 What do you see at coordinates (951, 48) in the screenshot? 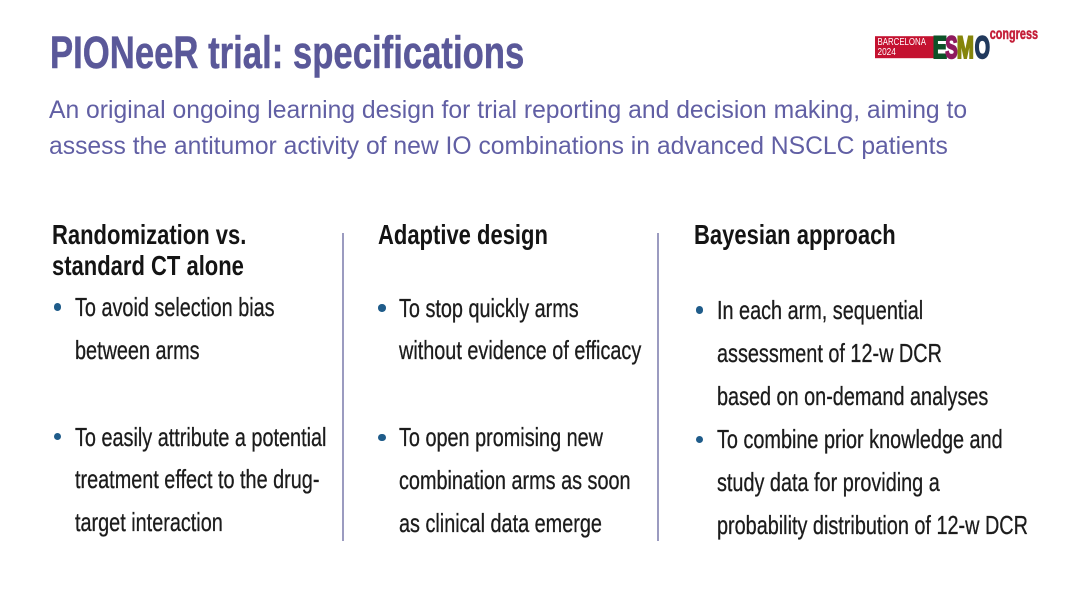
I see `svg-text: S` at bounding box center [951, 48].